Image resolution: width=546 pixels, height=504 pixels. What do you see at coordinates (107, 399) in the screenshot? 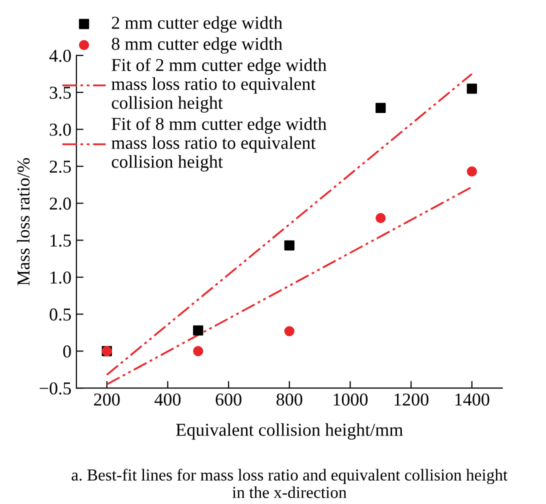
I see `x-tick-label: 200` at bounding box center [107, 399].